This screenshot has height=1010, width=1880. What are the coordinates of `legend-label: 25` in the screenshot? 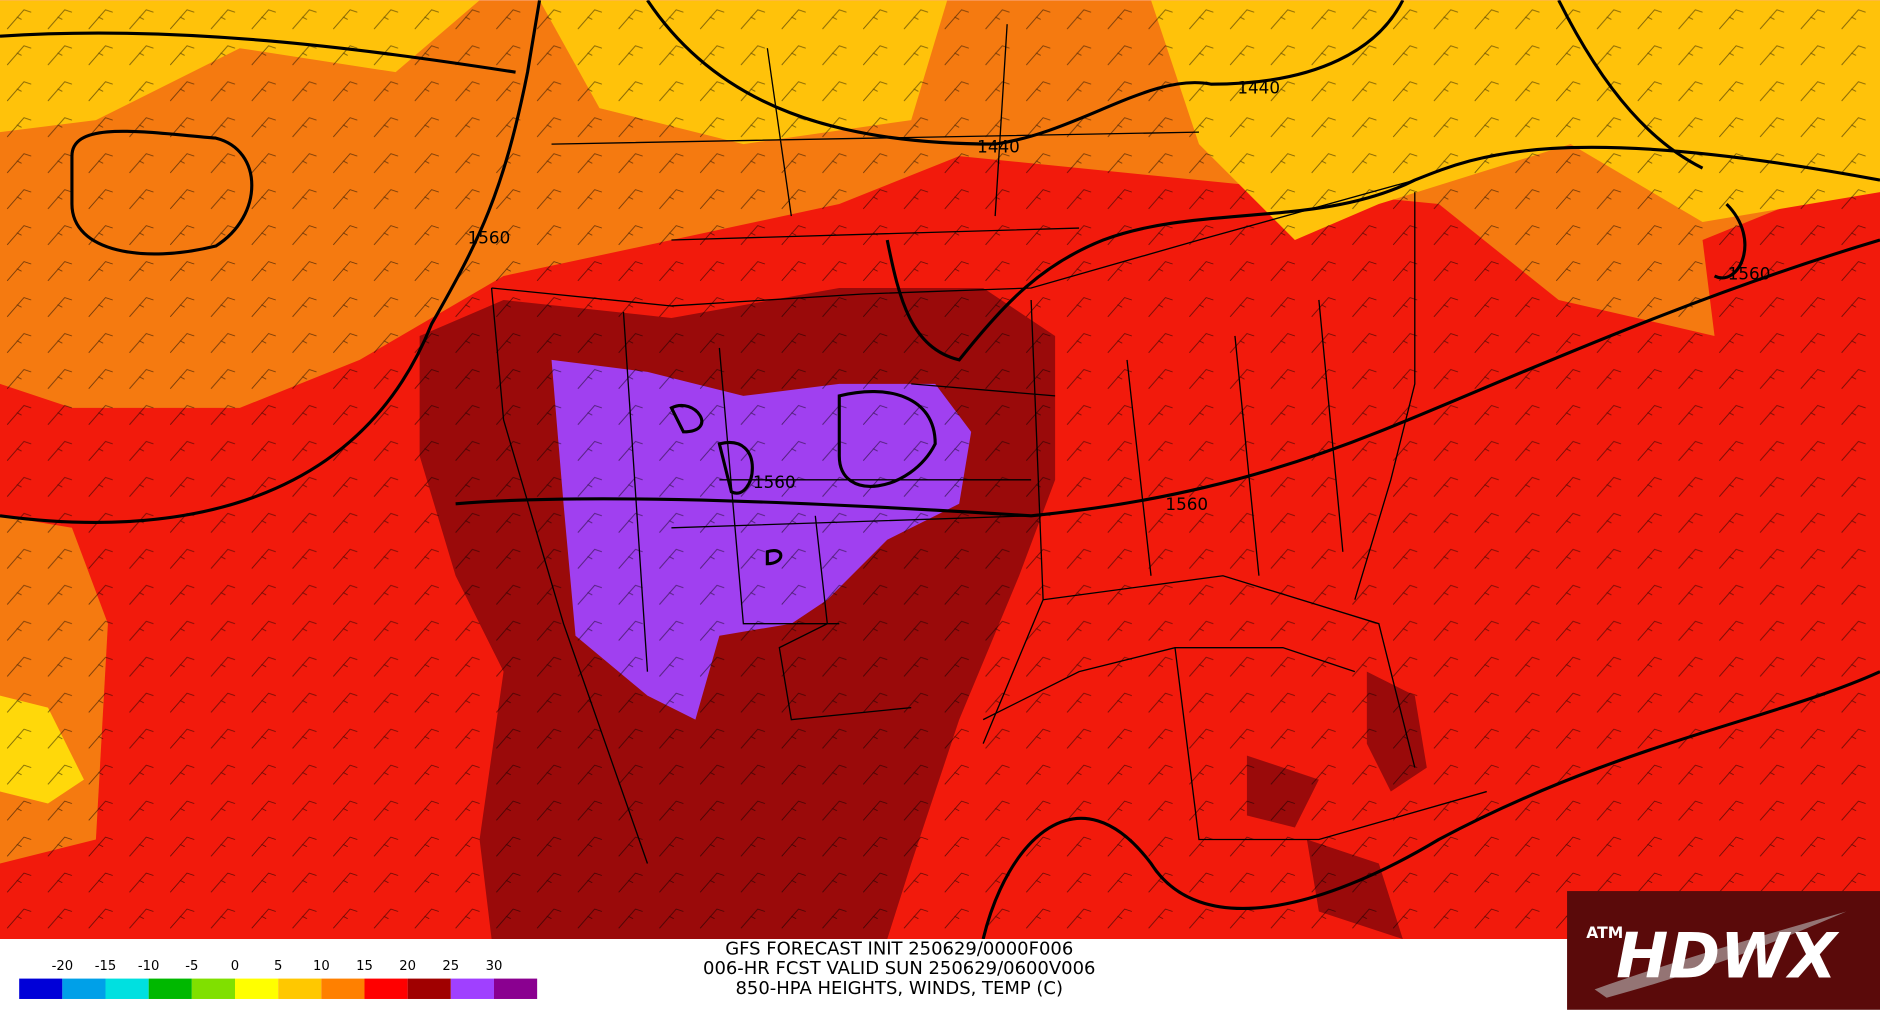 It's located at (450, 966).